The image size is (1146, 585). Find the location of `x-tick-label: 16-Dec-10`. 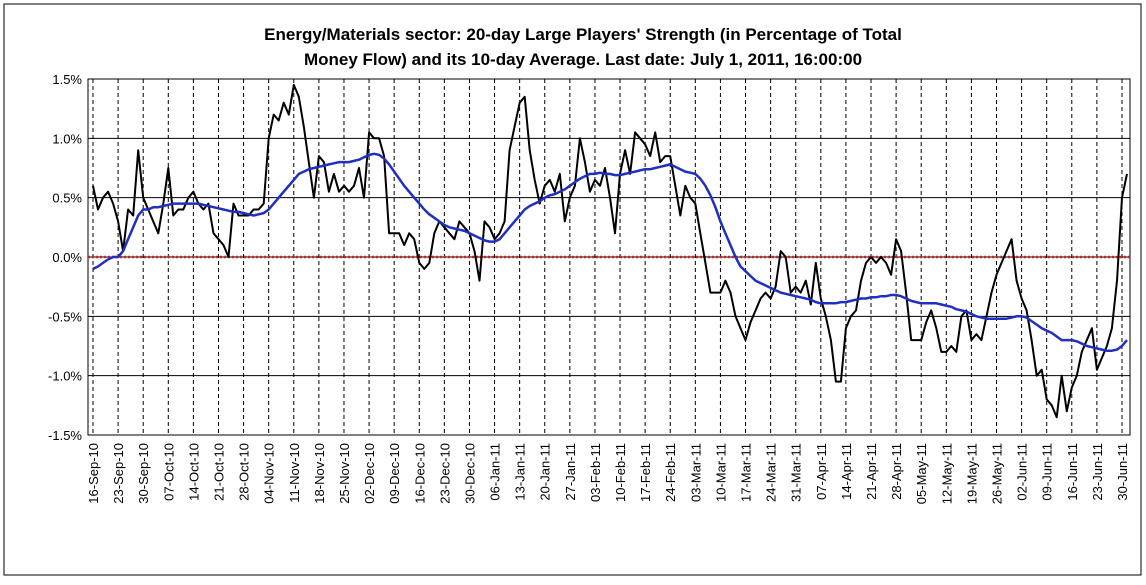

x-tick-label: 16-Dec-10 is located at coordinates (419, 473).